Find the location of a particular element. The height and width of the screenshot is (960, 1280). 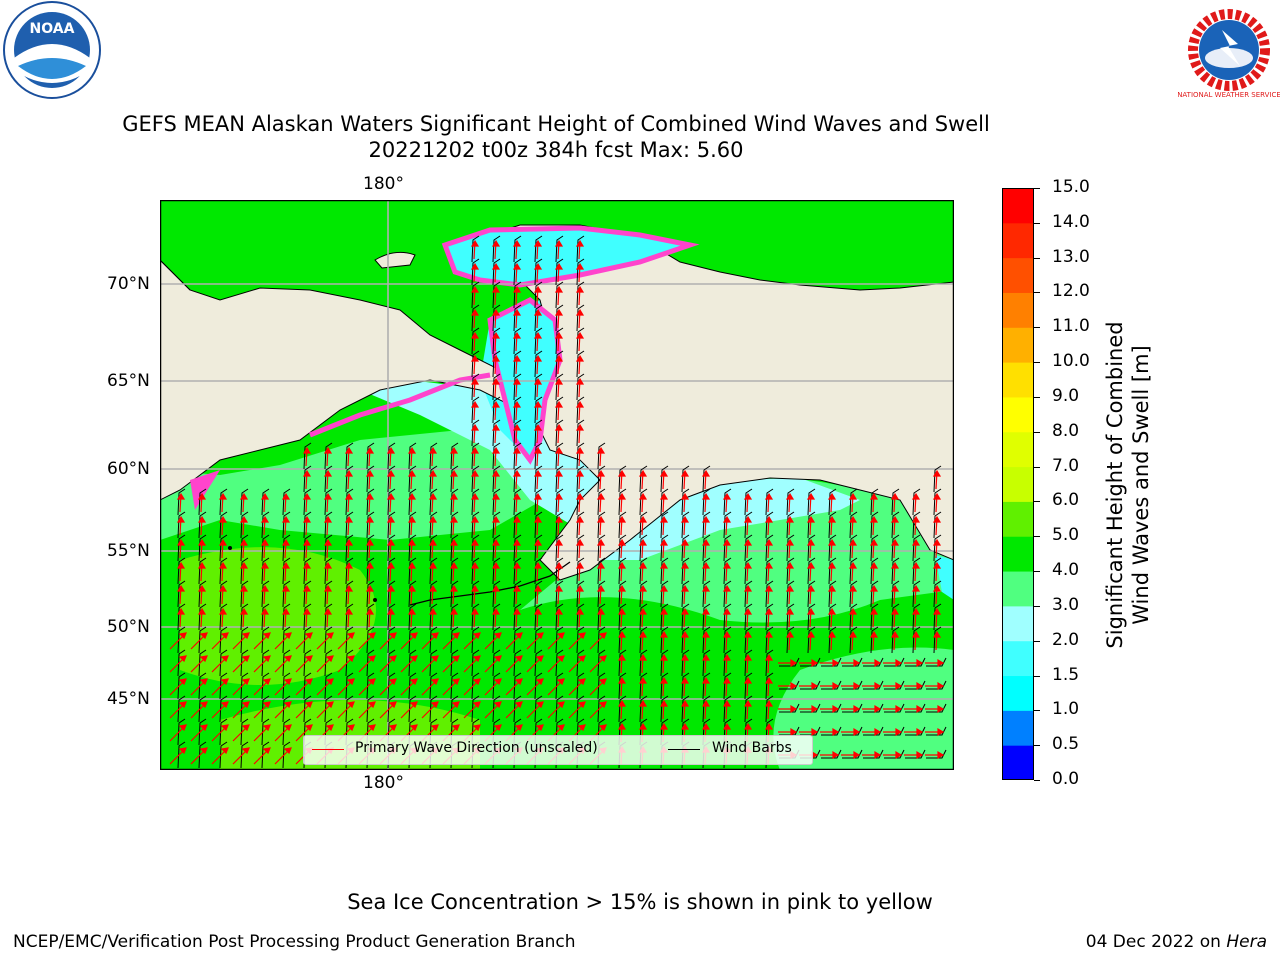

wind-barb-legend-line is located at coordinates (684, 749).